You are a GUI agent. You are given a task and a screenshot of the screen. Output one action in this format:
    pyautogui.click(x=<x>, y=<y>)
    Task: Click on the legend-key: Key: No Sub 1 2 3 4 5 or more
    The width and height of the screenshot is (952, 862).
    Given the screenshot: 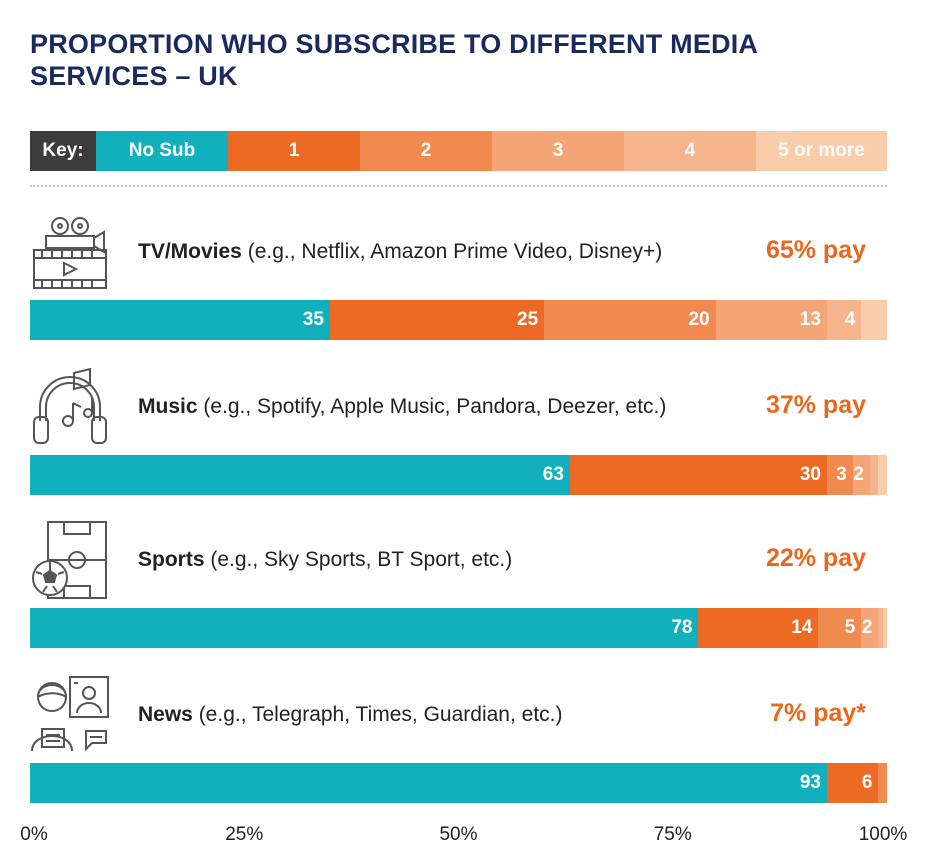 What is the action you would take?
    pyautogui.click(x=458, y=151)
    